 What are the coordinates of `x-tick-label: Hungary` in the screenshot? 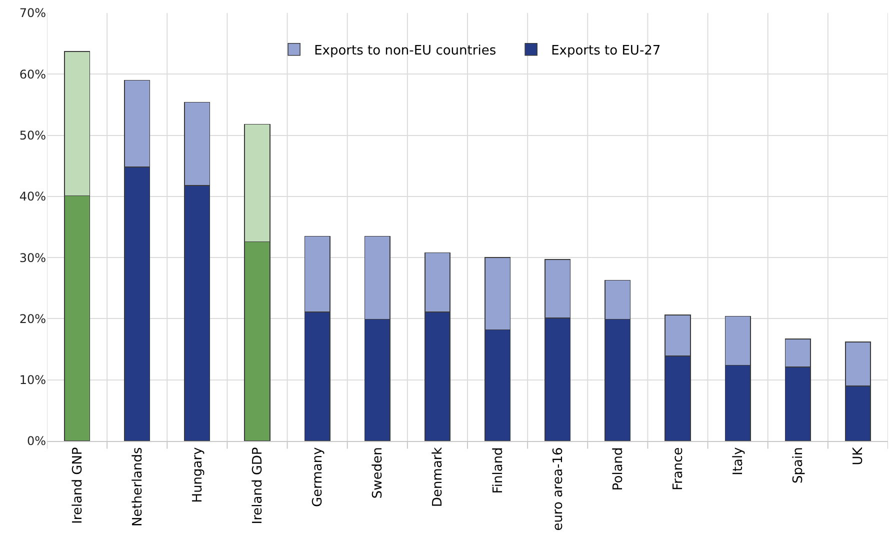 It's located at (198, 474).